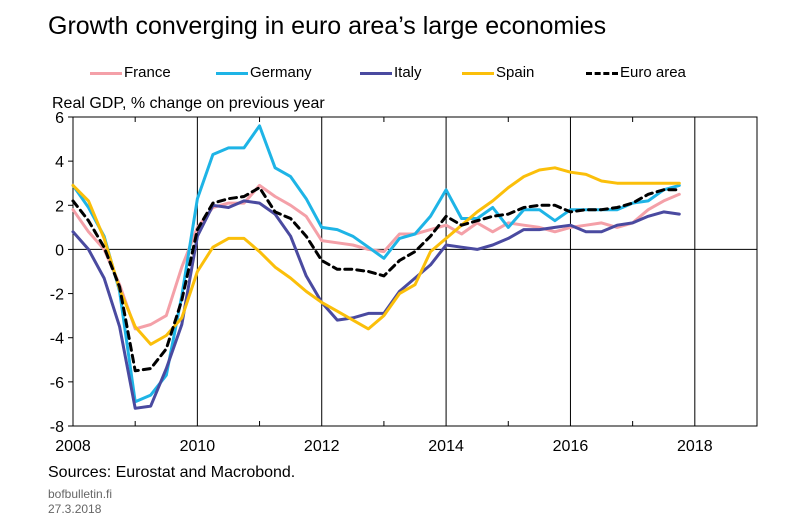 This screenshot has width=801, height=524. What do you see at coordinates (695, 446) in the screenshot?
I see `x-tick-label: 2018` at bounding box center [695, 446].